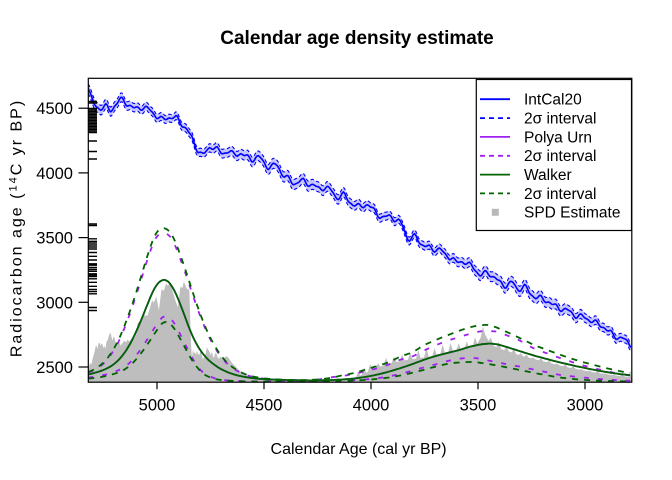 The image size is (672, 480). What do you see at coordinates (17, 228) in the screenshot?
I see `svg-text: Radiocarbon age (14C yr BP)` at bounding box center [17, 228].